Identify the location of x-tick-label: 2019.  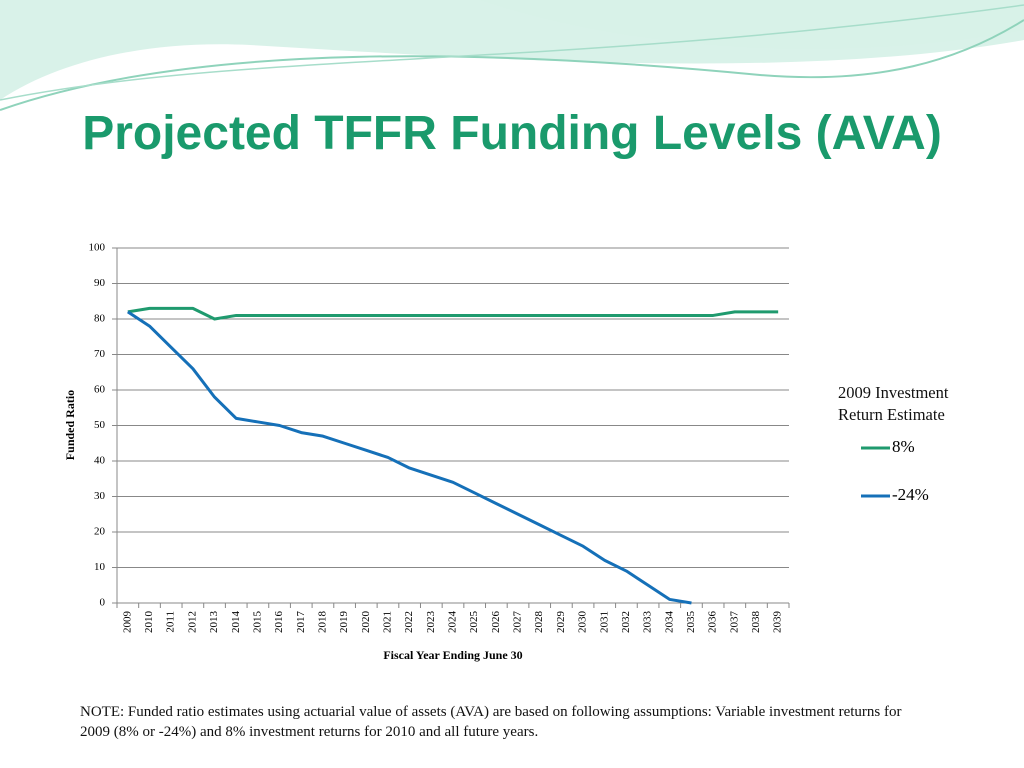
(344, 622).